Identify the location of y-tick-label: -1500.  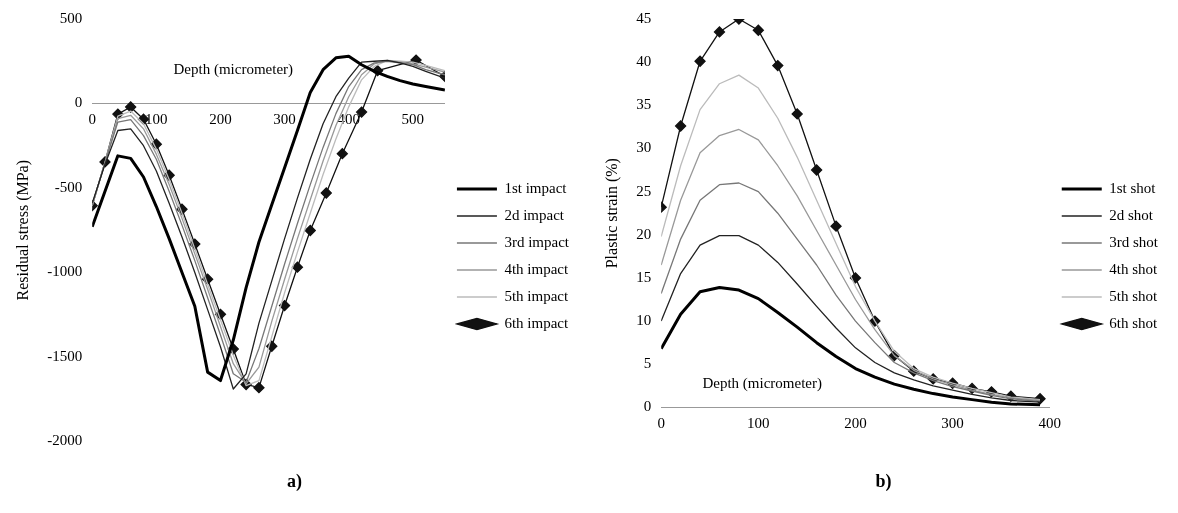
(65, 355).